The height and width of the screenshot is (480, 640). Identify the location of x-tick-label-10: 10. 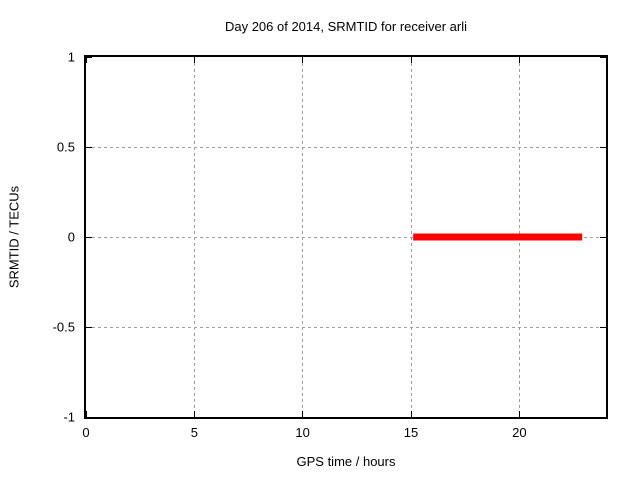
(302, 432).